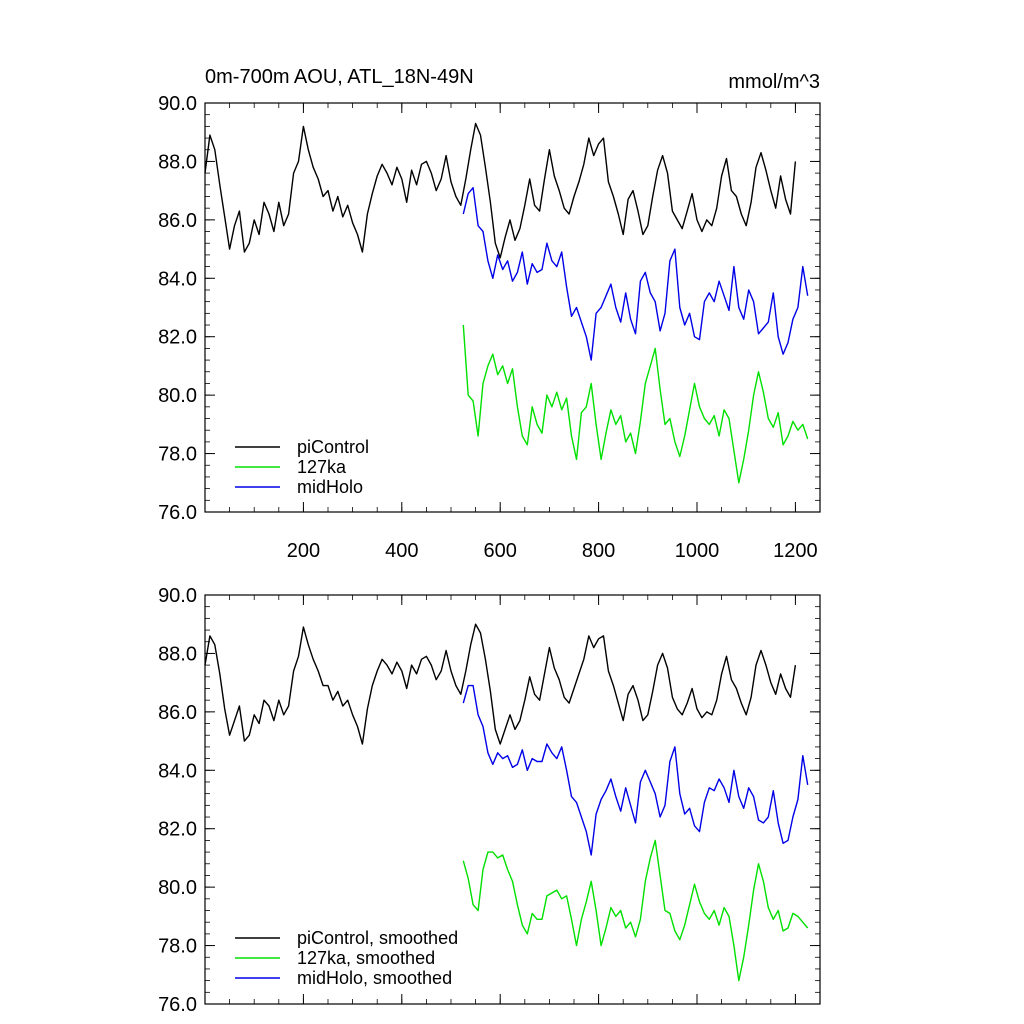  I want to click on legend-label-1: 127ka, smoothed, so click(366, 958).